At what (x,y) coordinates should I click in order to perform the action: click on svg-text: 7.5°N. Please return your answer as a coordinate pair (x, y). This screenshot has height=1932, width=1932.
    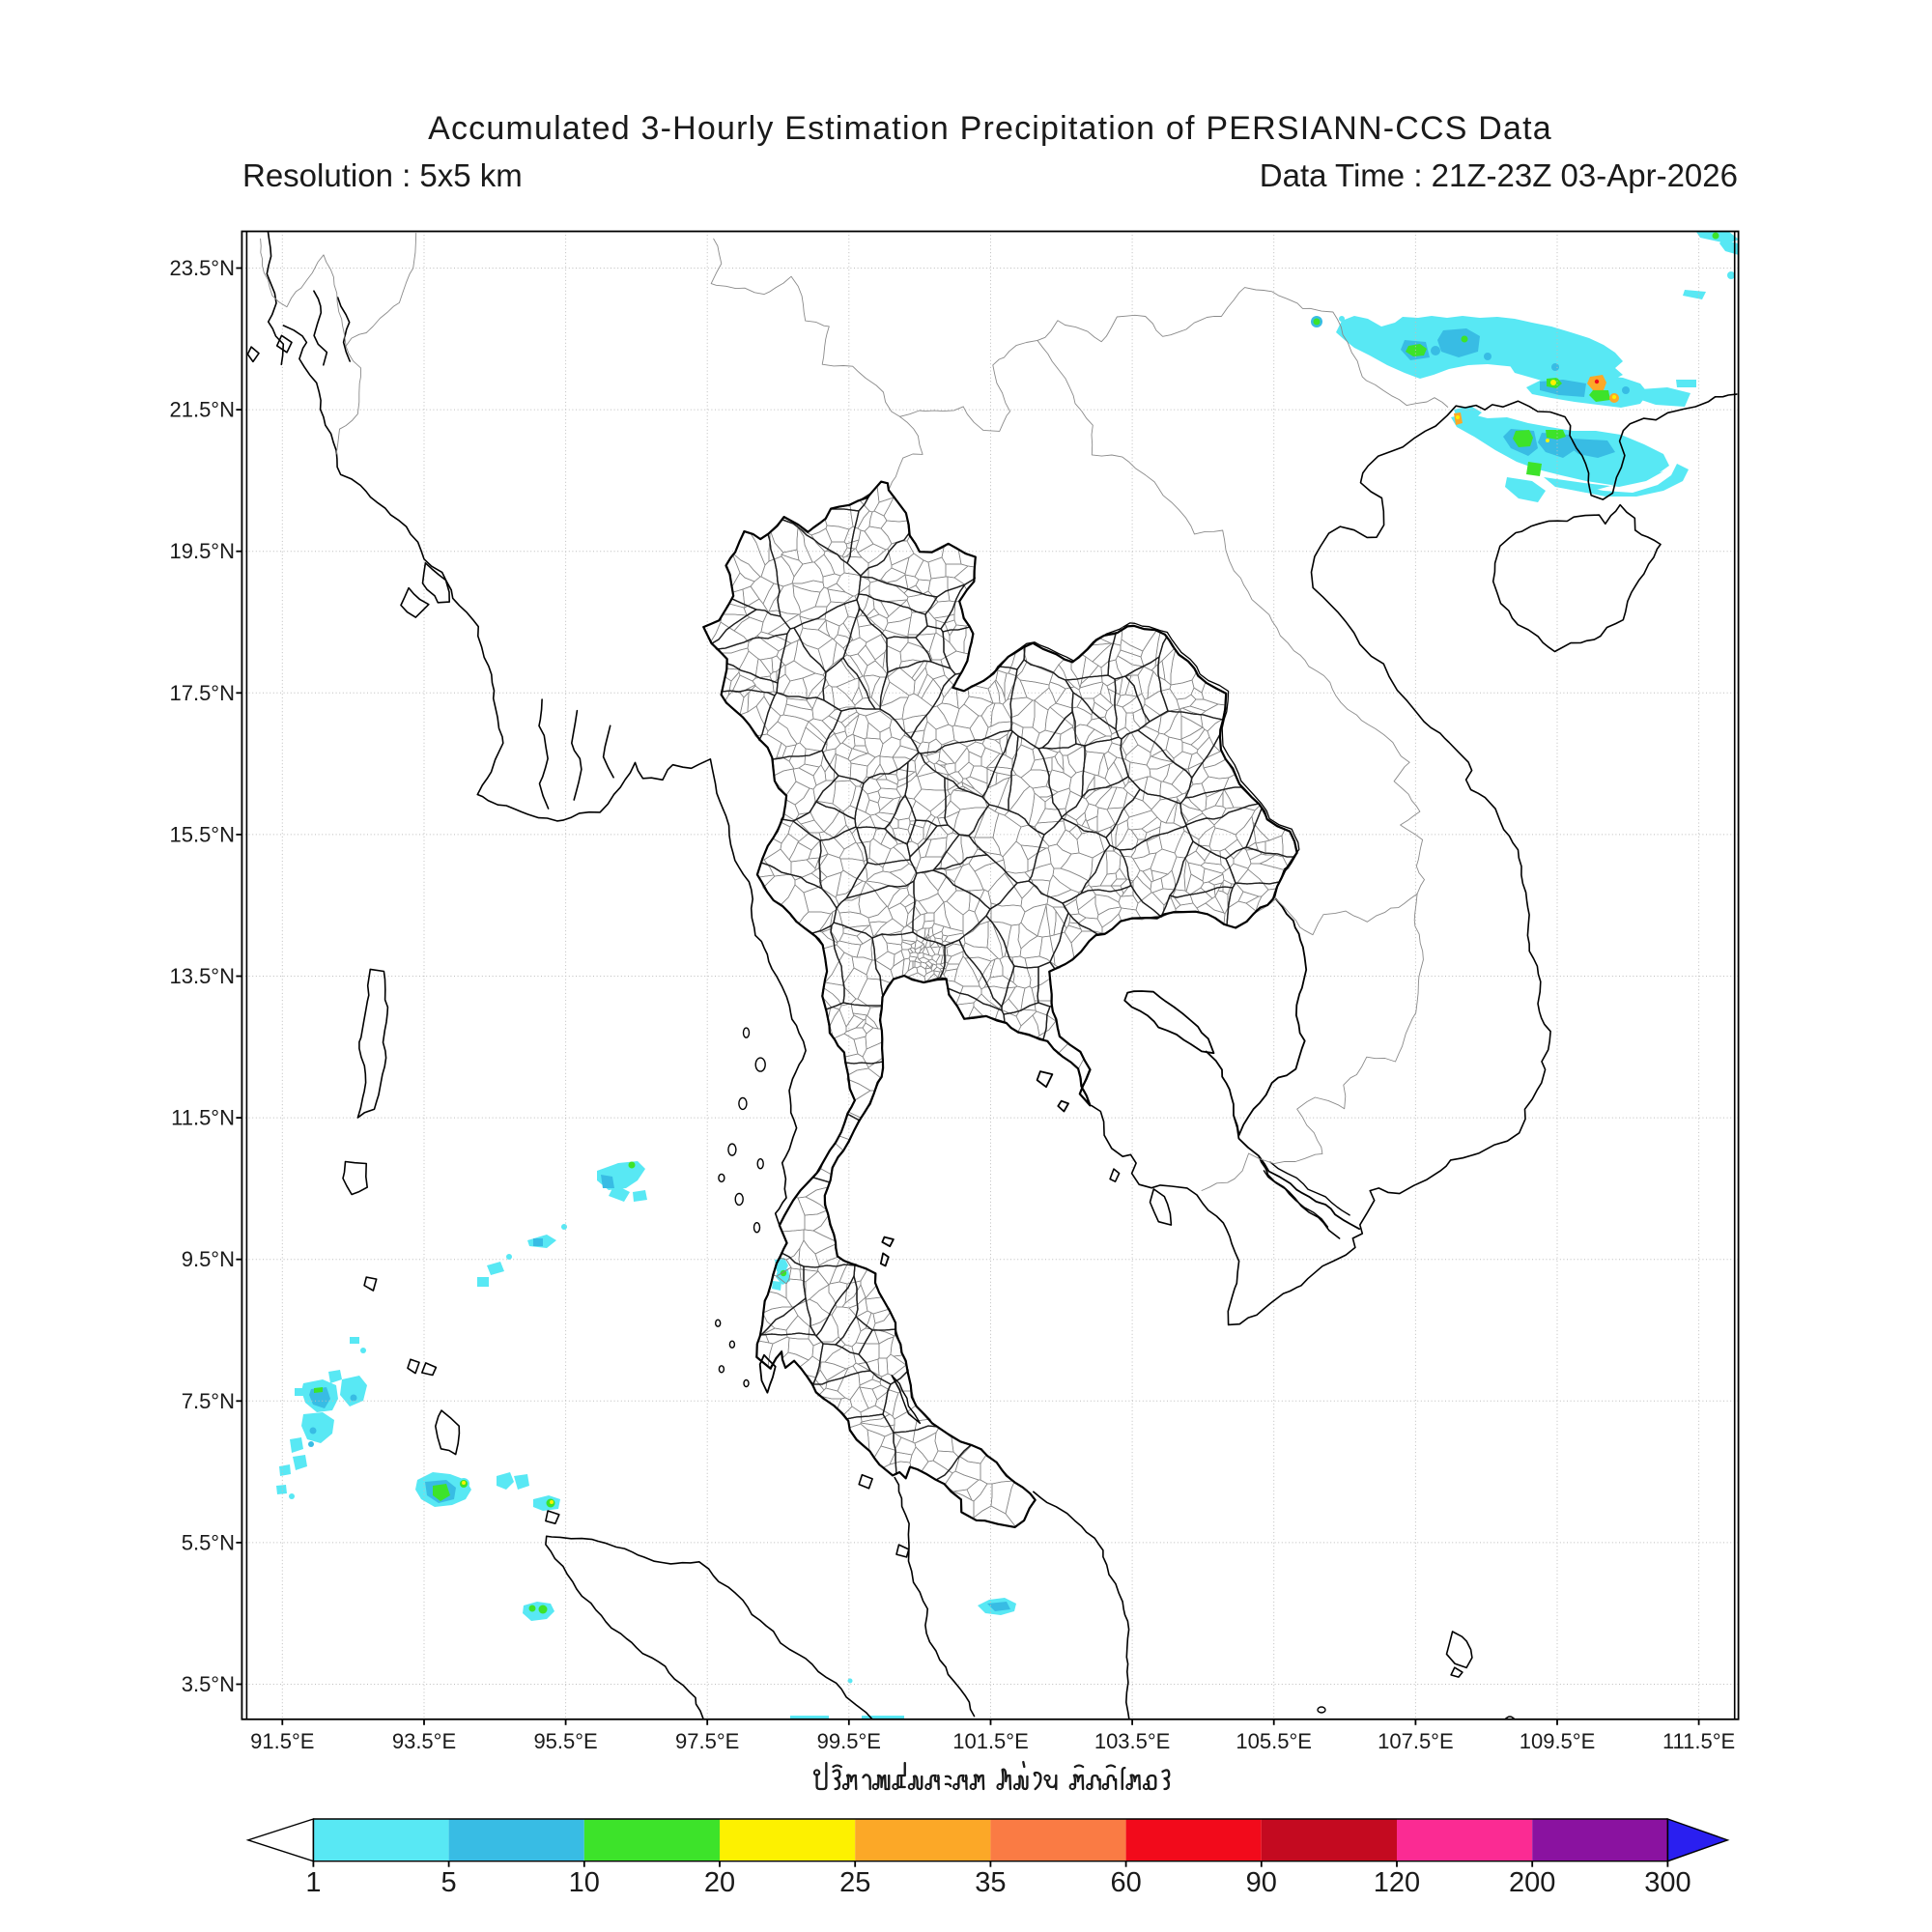
    Looking at the image, I should click on (208, 1401).